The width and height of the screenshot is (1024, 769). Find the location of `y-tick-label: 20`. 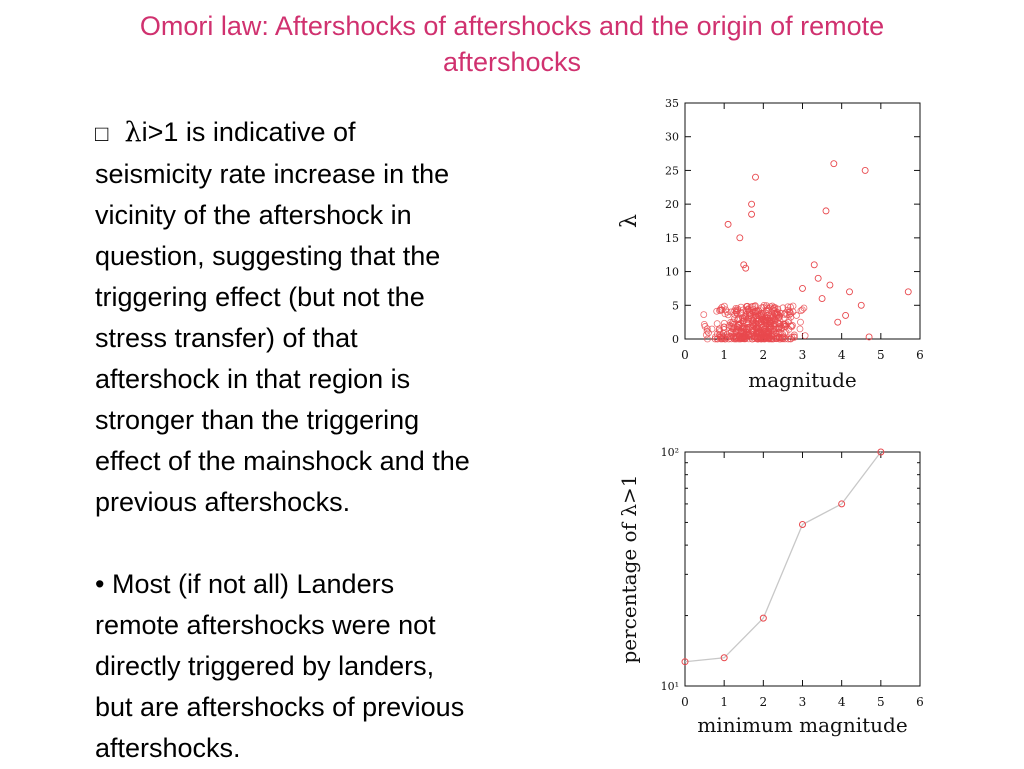

y-tick-label: 20 is located at coordinates (672, 204).